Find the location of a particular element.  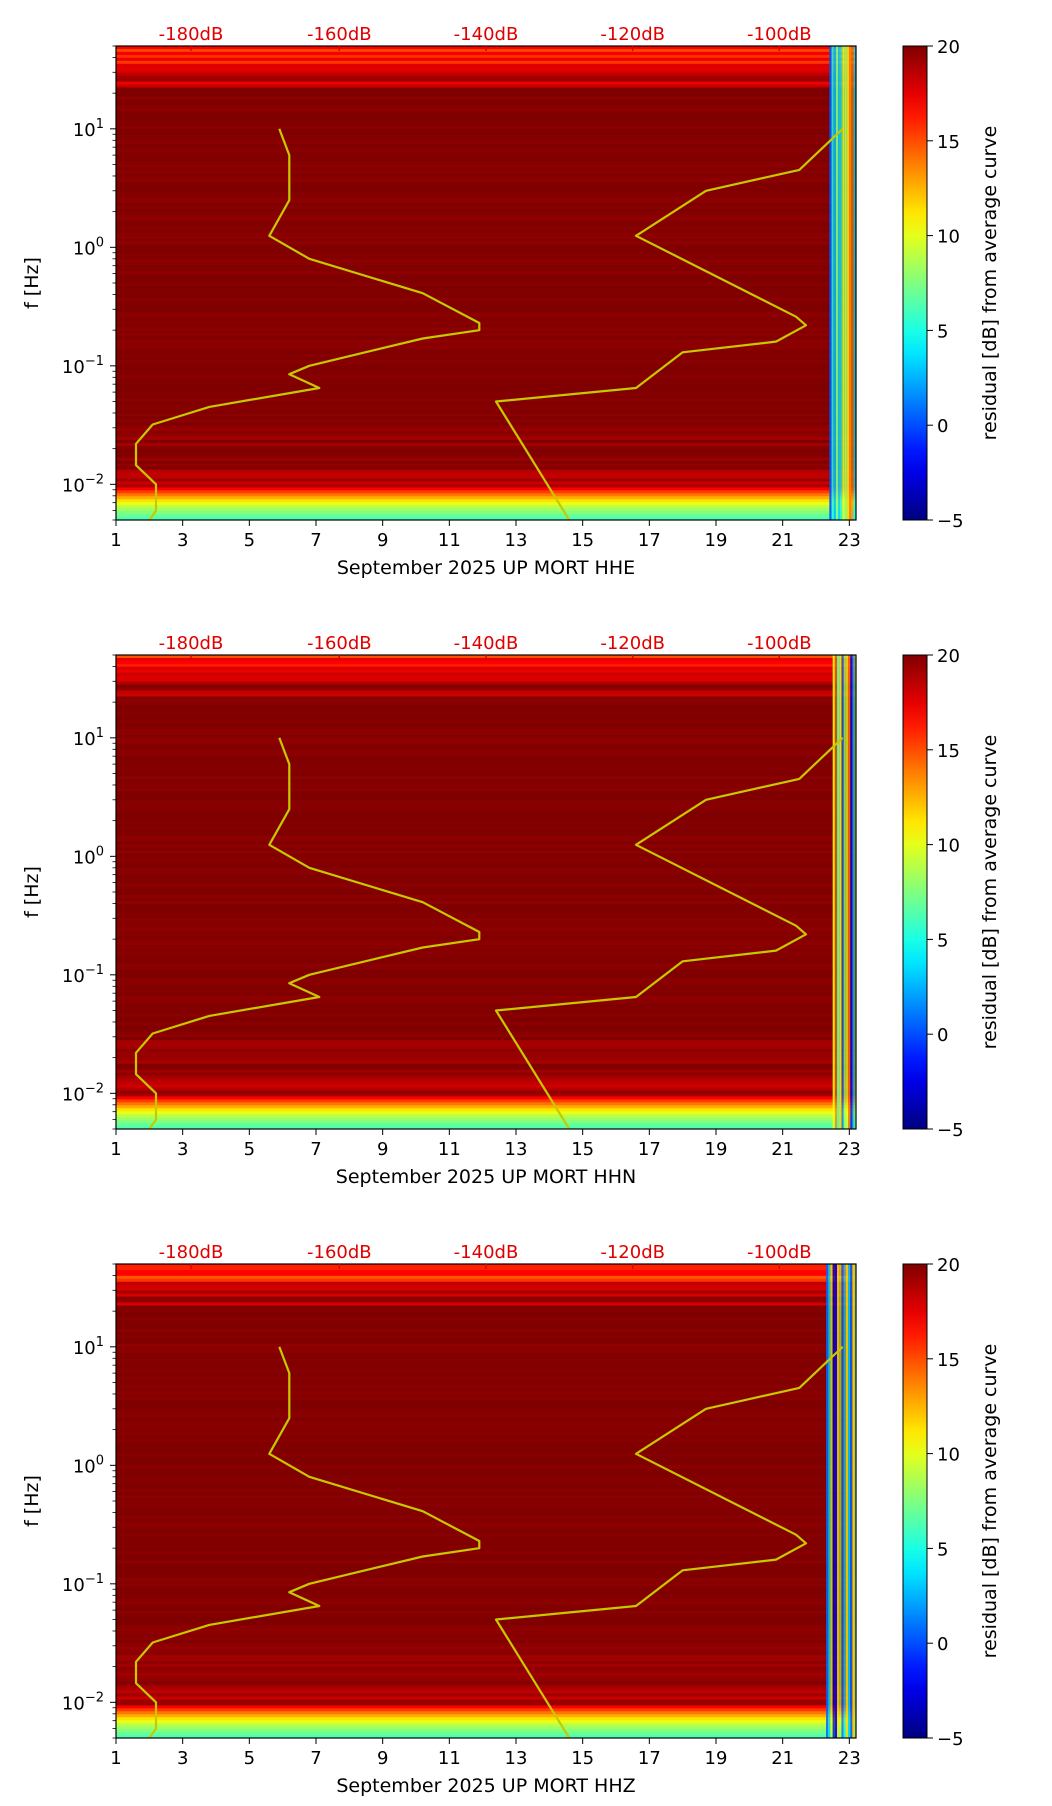

x-axis-title: September 2025 UP MORT HHE is located at coordinates (486, 568).